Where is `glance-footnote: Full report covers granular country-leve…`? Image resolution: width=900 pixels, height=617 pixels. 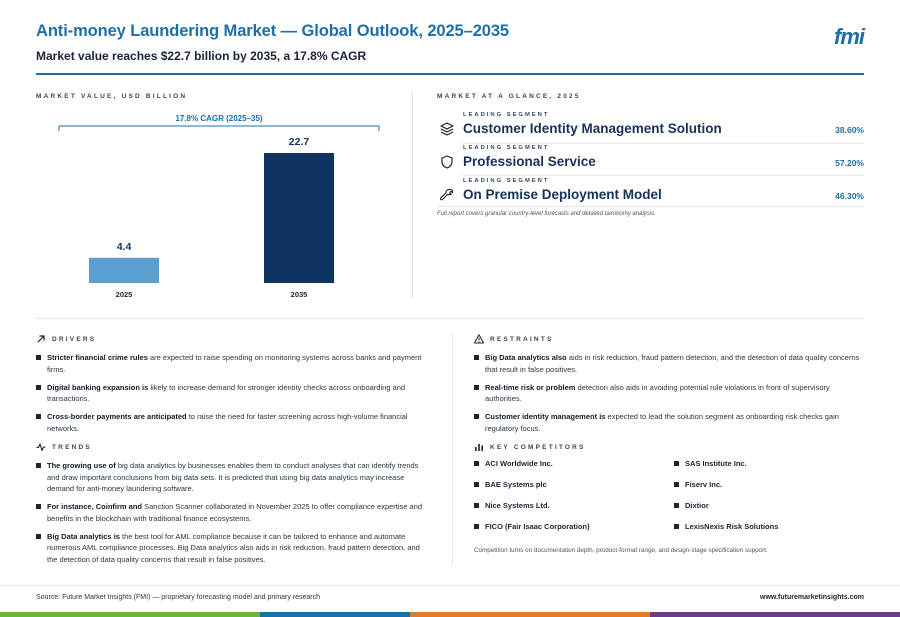 glance-footnote: Full report covers granular country-leve… is located at coordinates (546, 214).